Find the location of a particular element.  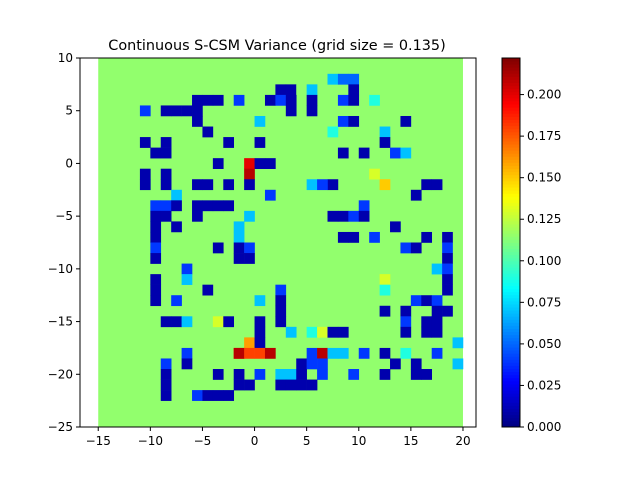

y-tick-label: 10 is located at coordinates (65, 58).